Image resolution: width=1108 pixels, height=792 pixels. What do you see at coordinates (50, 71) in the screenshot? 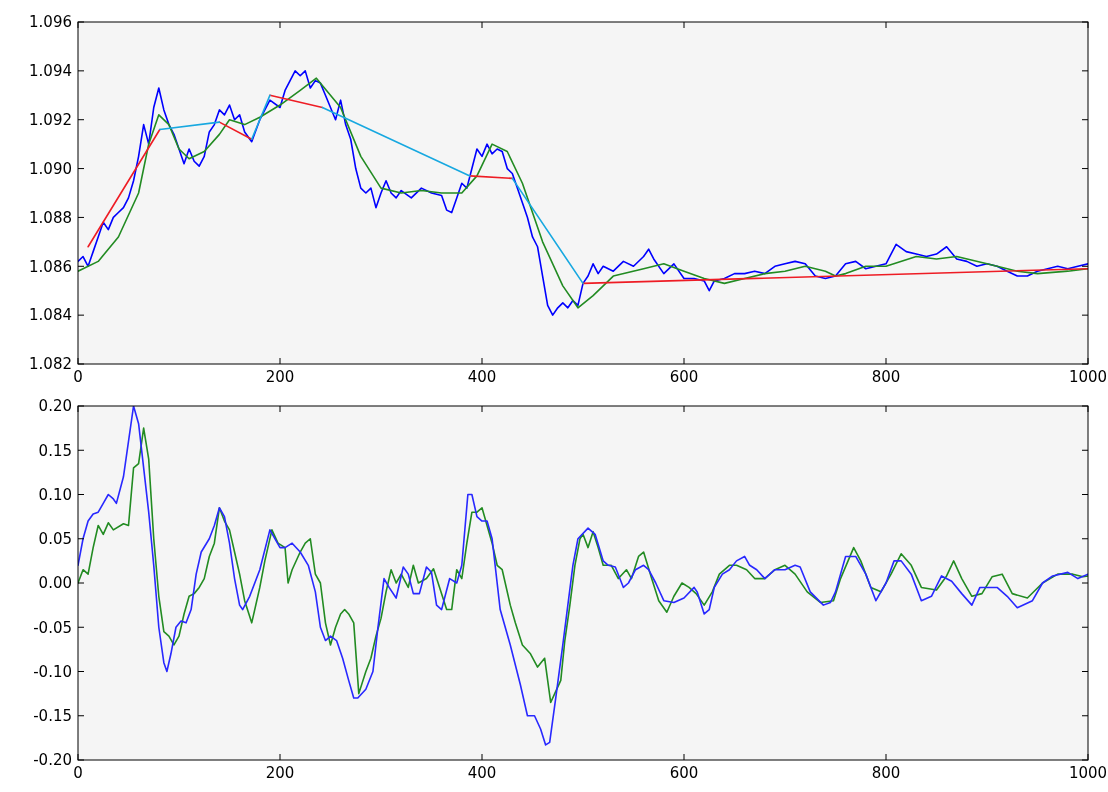
I see `y-tick-label: 1.094` at bounding box center [50, 71].